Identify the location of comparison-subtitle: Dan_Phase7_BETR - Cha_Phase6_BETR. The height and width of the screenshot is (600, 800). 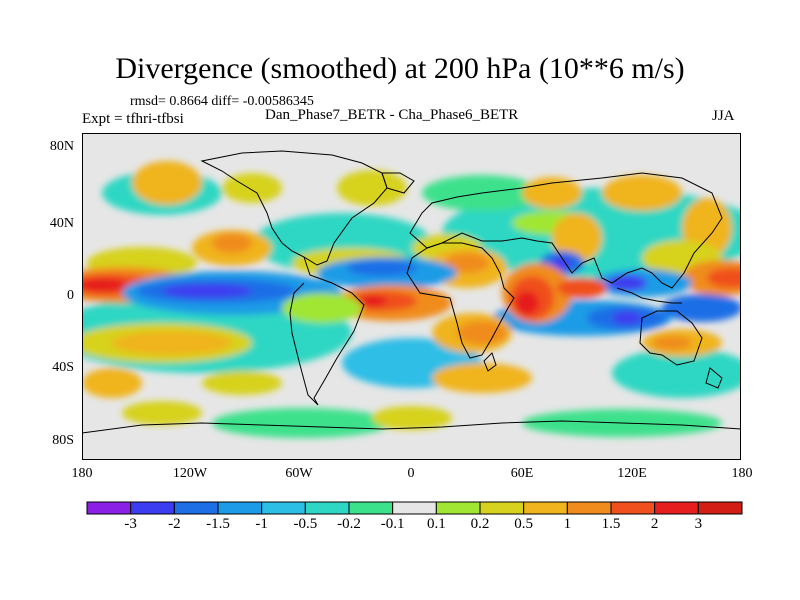
(392, 115).